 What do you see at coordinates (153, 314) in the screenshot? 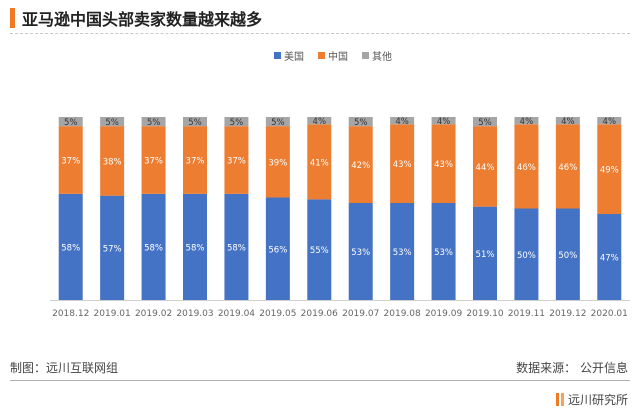
I see `x-tick-label: 2019.02` at bounding box center [153, 314].